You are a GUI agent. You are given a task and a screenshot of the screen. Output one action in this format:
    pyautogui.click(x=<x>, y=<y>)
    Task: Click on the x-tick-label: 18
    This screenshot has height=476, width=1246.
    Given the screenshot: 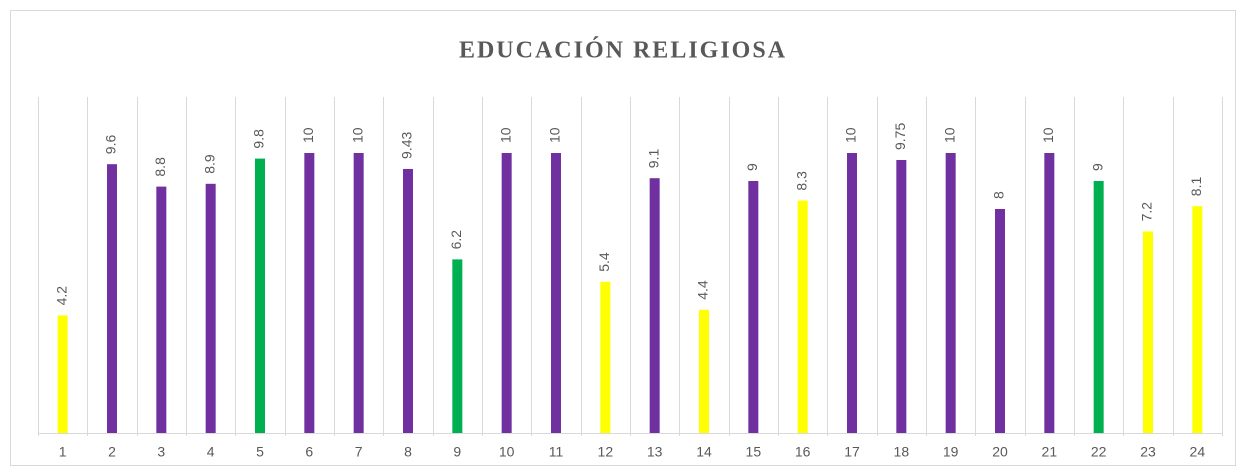 What is the action you would take?
    pyautogui.click(x=902, y=452)
    